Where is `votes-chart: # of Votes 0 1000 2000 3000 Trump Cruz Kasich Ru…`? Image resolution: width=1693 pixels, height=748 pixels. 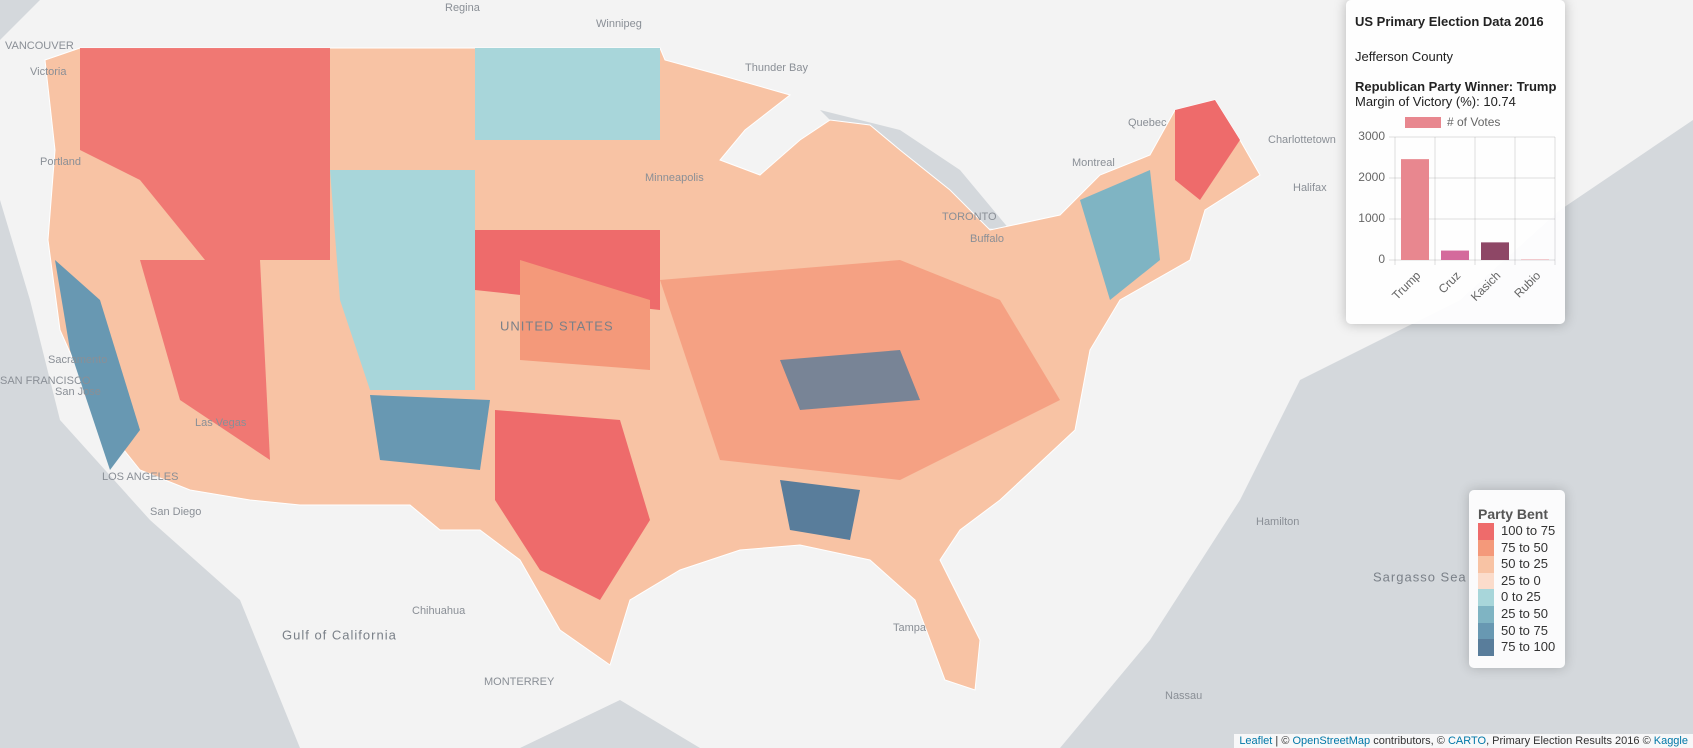 votes-chart: # of Votes 0 1000 2000 3000 Trump Cruz Kasich Ru… is located at coordinates (1457, 209).